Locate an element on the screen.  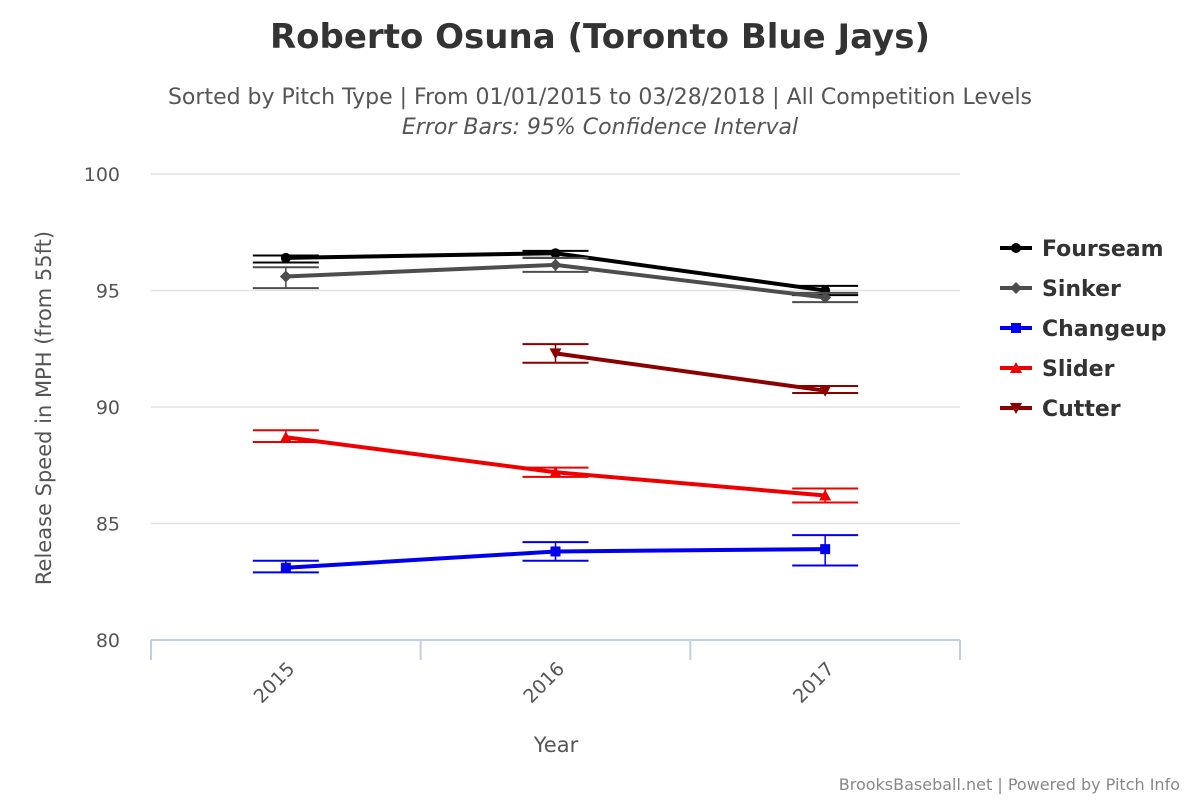
legend-item-slider: Slider is located at coordinates (1057, 369).